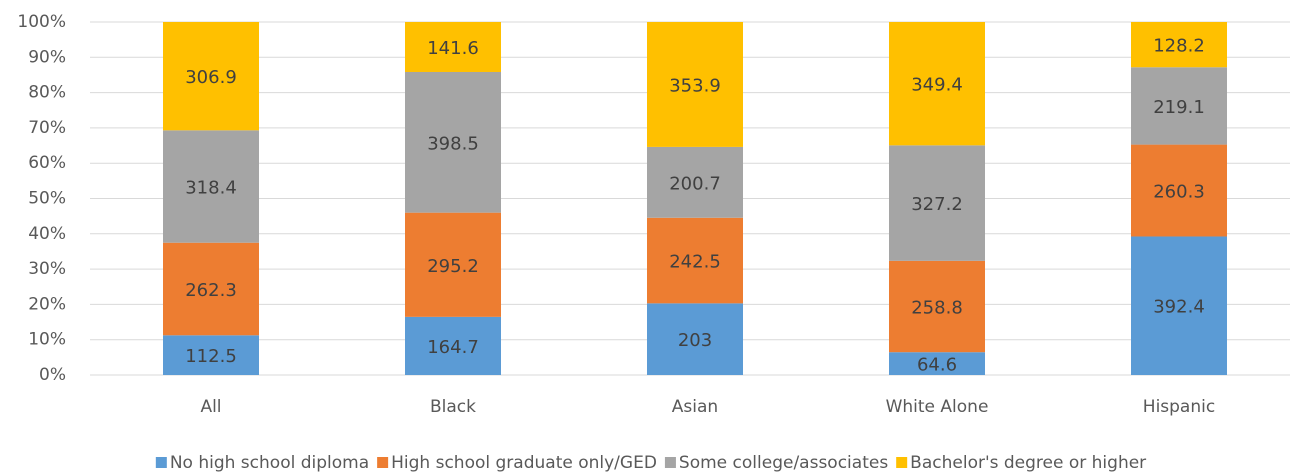 The image size is (1302, 475). What do you see at coordinates (269, 463) in the screenshot?
I see `legend-label: No high school diploma` at bounding box center [269, 463].